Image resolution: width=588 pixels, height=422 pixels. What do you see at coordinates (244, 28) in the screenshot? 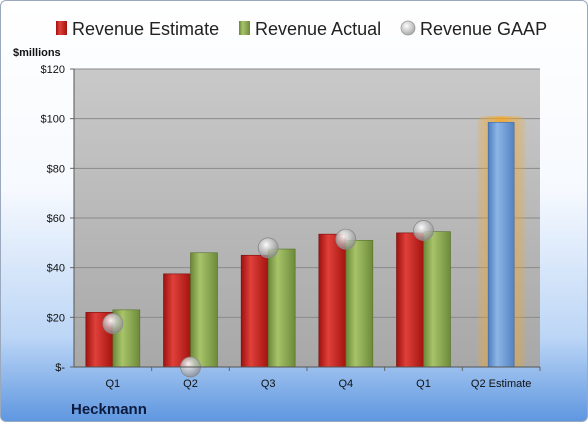
I see `legend-swatch-actual` at bounding box center [244, 28].